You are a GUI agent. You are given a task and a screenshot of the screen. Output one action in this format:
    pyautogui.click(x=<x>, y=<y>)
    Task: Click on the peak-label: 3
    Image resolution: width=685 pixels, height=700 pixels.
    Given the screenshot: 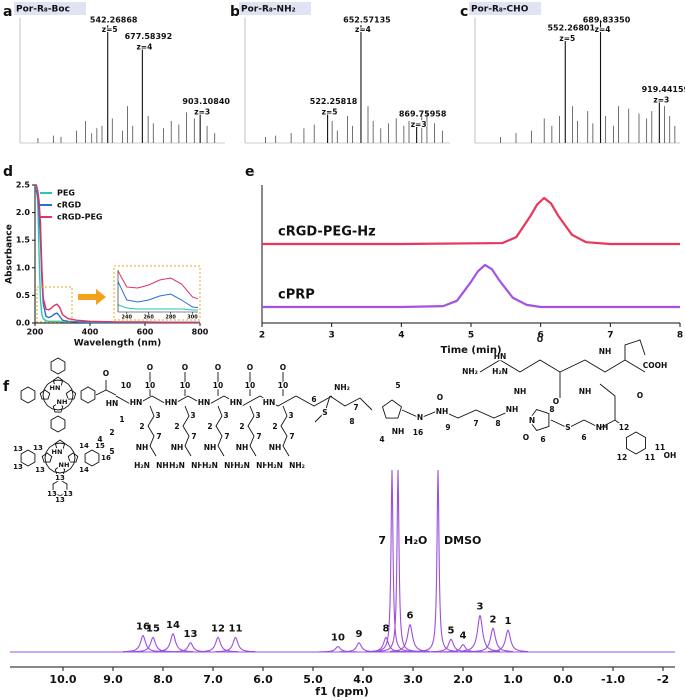 What is the action you would take?
    pyautogui.click(x=480, y=607)
    